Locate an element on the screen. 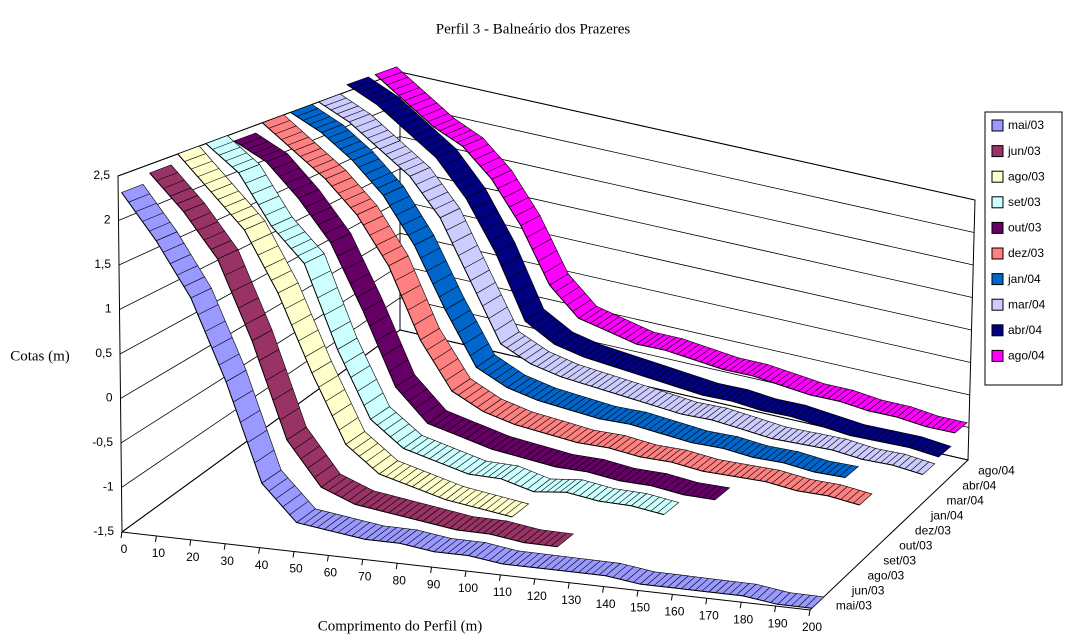 This screenshot has width=1067, height=643. y-tick-label: 2,5 is located at coordinates (101, 175).